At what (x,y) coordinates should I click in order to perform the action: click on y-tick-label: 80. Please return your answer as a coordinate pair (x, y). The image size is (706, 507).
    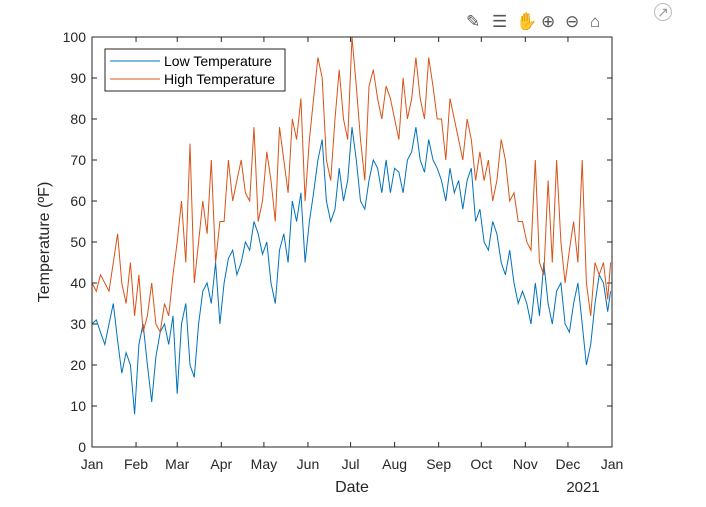
    Looking at the image, I should click on (78, 119).